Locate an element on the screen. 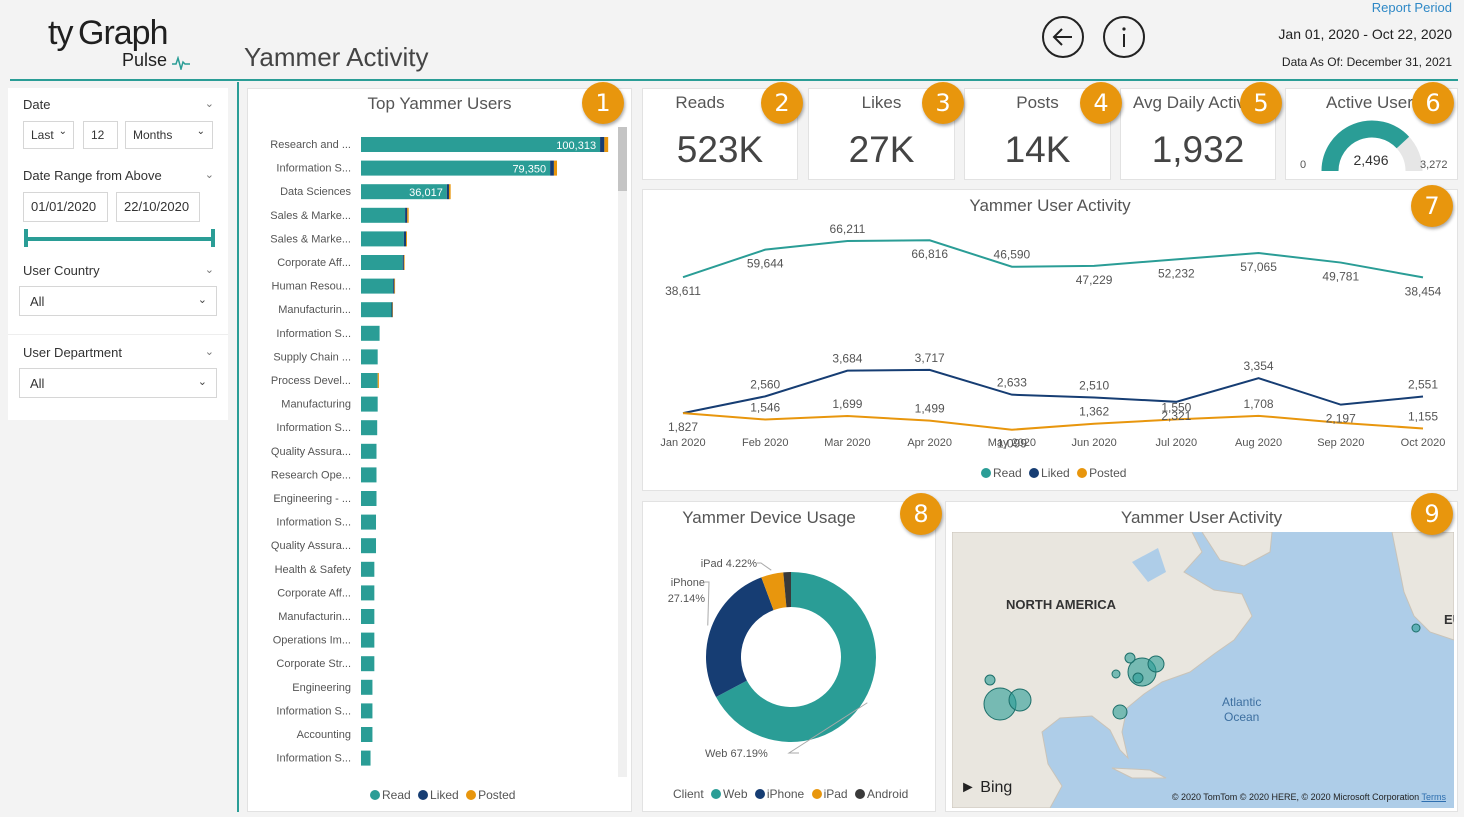 The height and width of the screenshot is (817, 1464). map-terms-link: Terms is located at coordinates (1434, 797).